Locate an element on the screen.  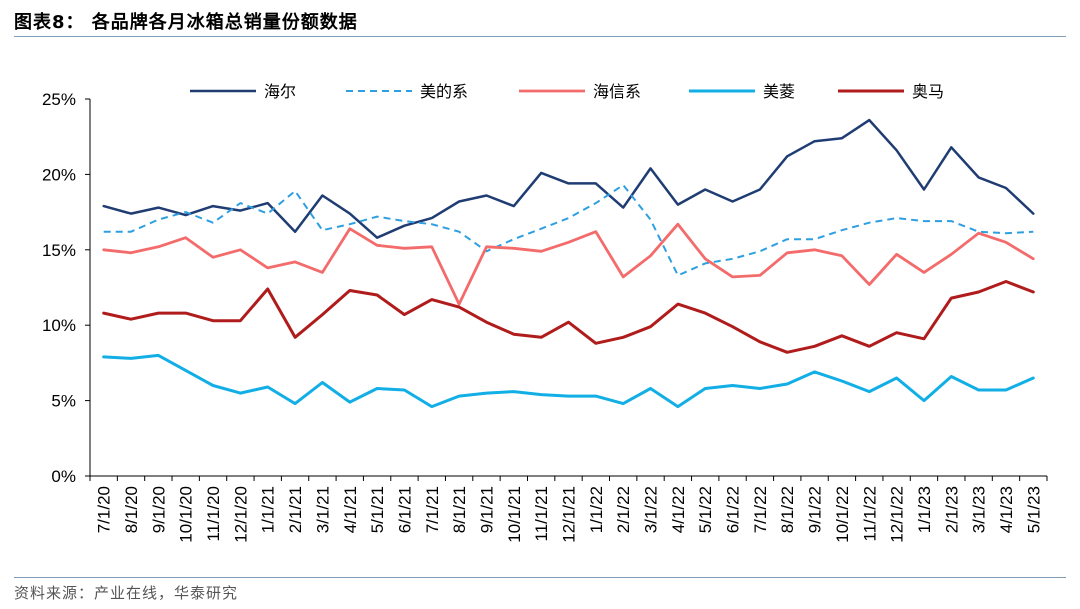
title-divider is located at coordinates (540, 36).